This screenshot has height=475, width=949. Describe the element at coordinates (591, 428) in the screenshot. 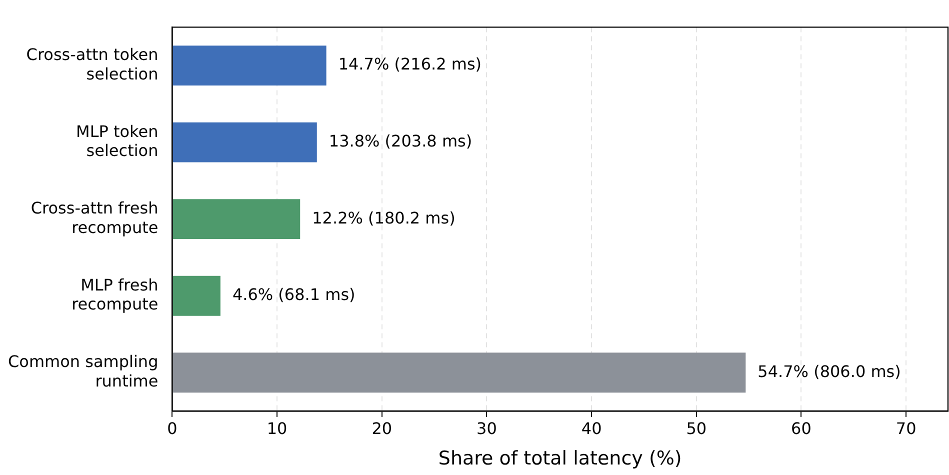

I see `x-tick-label: 40` at that location.